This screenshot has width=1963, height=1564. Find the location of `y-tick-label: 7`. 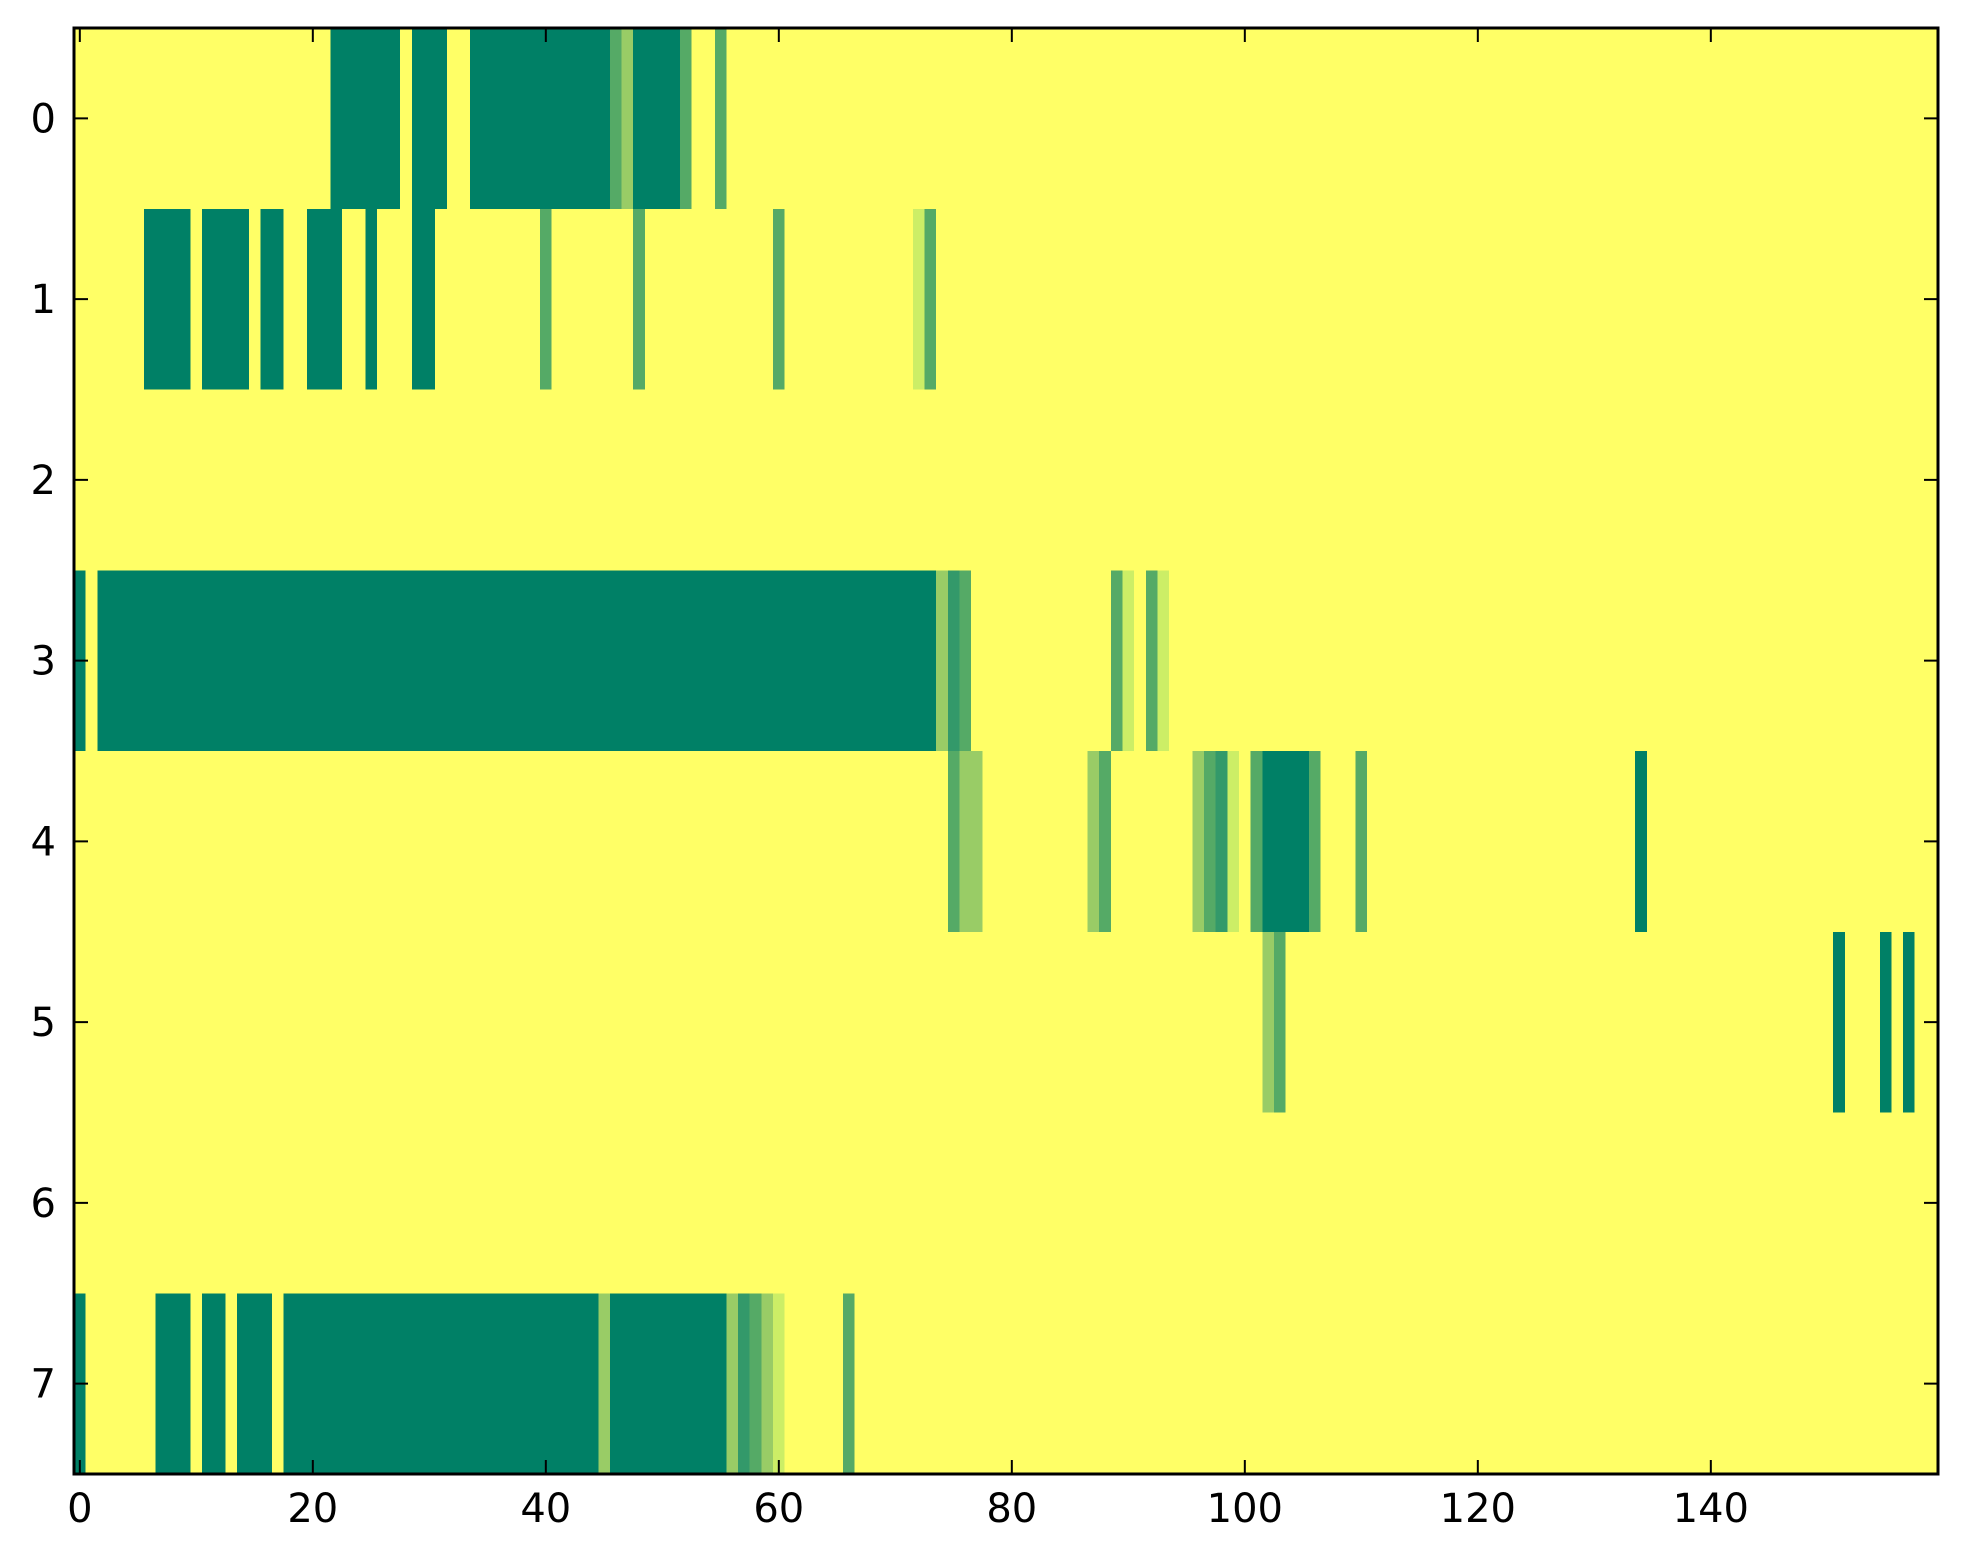

y-tick-label: 7 is located at coordinates (43, 1385).